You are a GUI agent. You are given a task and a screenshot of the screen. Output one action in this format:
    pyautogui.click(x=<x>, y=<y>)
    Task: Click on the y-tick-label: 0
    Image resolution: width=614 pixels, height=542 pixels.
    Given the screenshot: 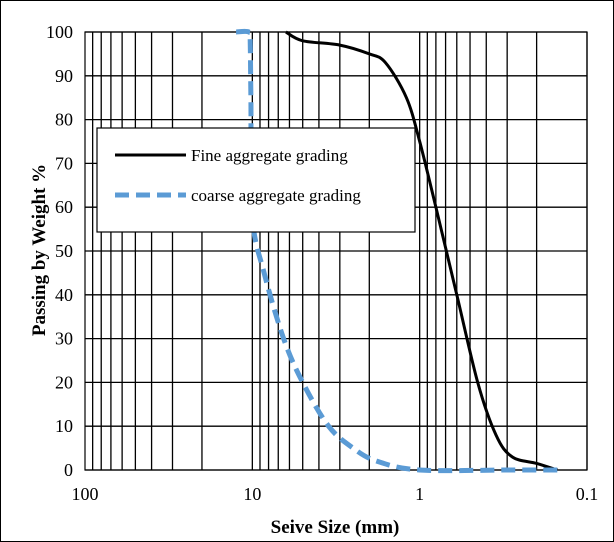 What is the action you would take?
    pyautogui.click(x=68, y=470)
    